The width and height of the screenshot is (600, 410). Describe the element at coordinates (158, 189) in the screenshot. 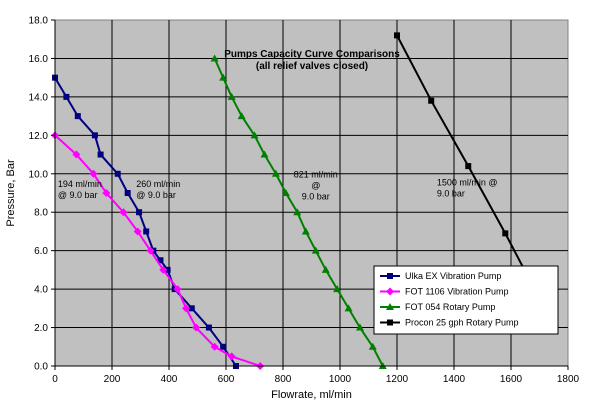

I see `annotation-label: 260 ml/min @ 9.0 bar` at that location.